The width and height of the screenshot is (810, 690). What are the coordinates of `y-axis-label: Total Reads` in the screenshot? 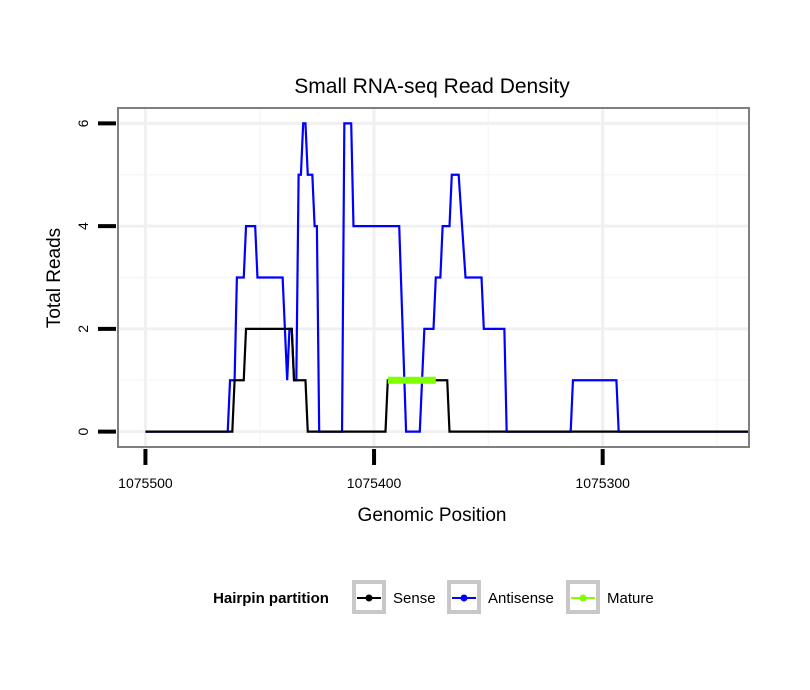 It's located at (54, 278).